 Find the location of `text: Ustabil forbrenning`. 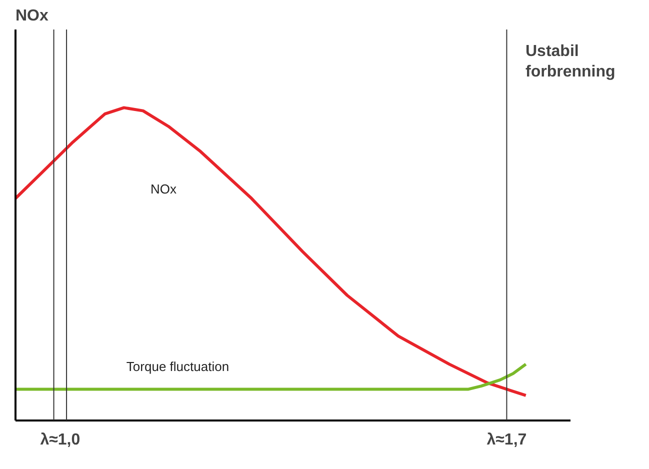

text: Ustabil forbrenning is located at coordinates (571, 61).